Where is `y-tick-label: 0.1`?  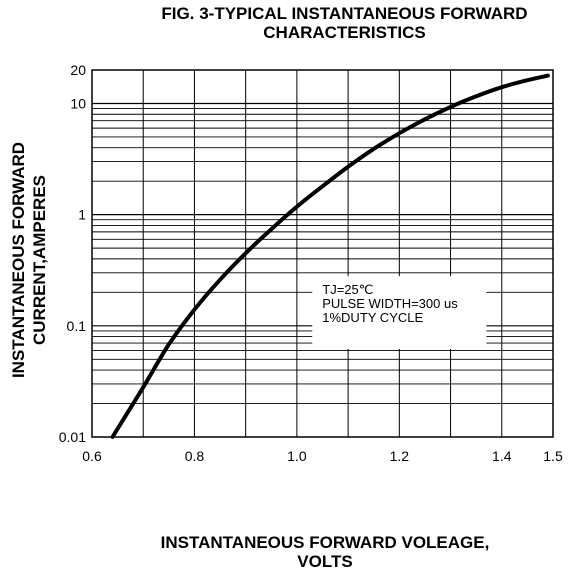 y-tick-label: 0.1 is located at coordinates (77, 326).